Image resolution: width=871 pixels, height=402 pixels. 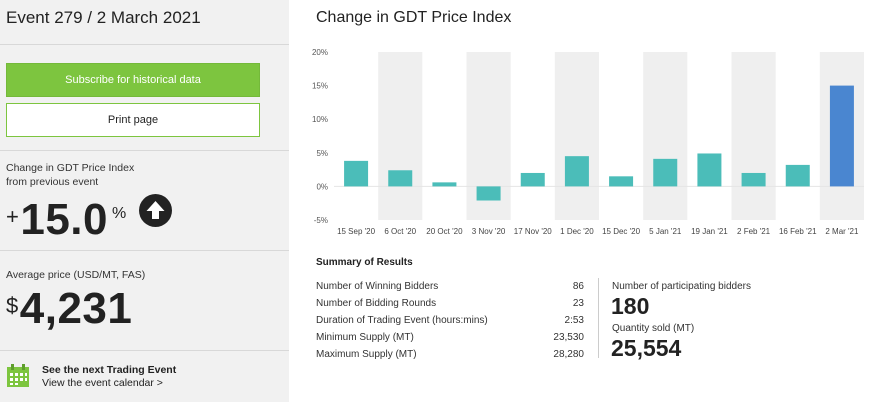 I want to click on y-tick-label: 10%, so click(x=320, y=119).